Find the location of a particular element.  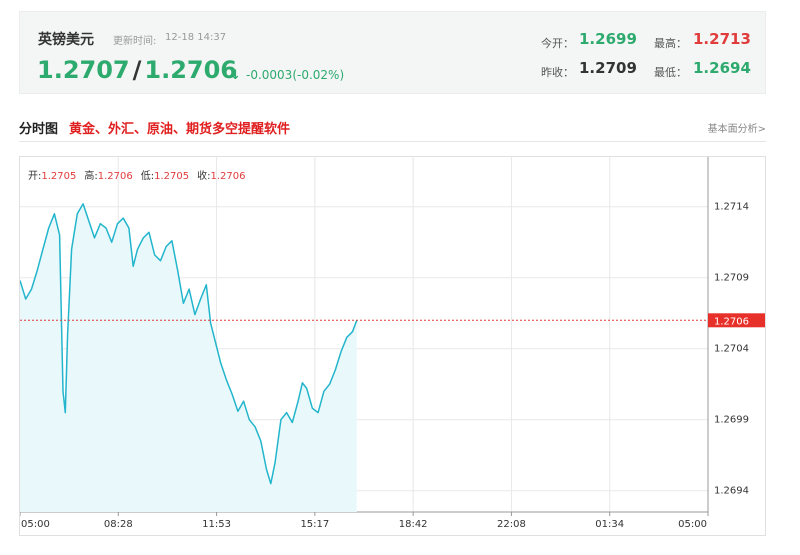

ohlc-close-value: 1.2706 is located at coordinates (228, 176).